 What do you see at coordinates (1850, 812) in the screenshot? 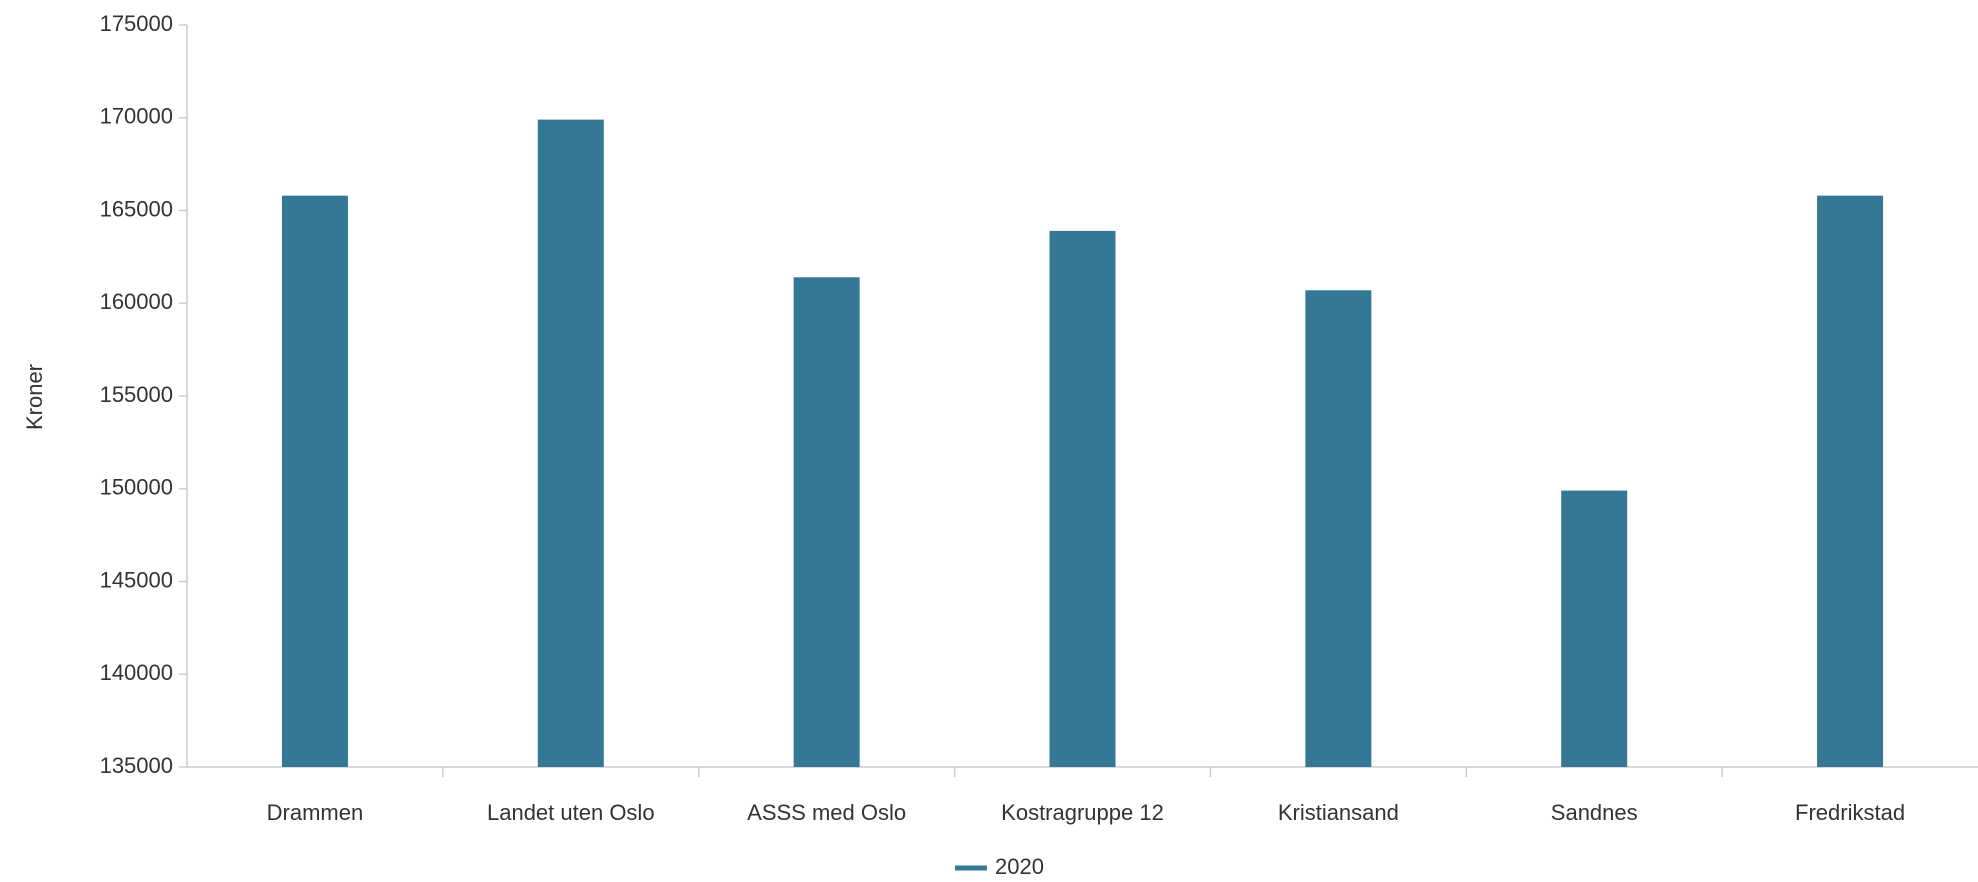
I see `x-tick-label: Fredrikstad` at bounding box center [1850, 812].